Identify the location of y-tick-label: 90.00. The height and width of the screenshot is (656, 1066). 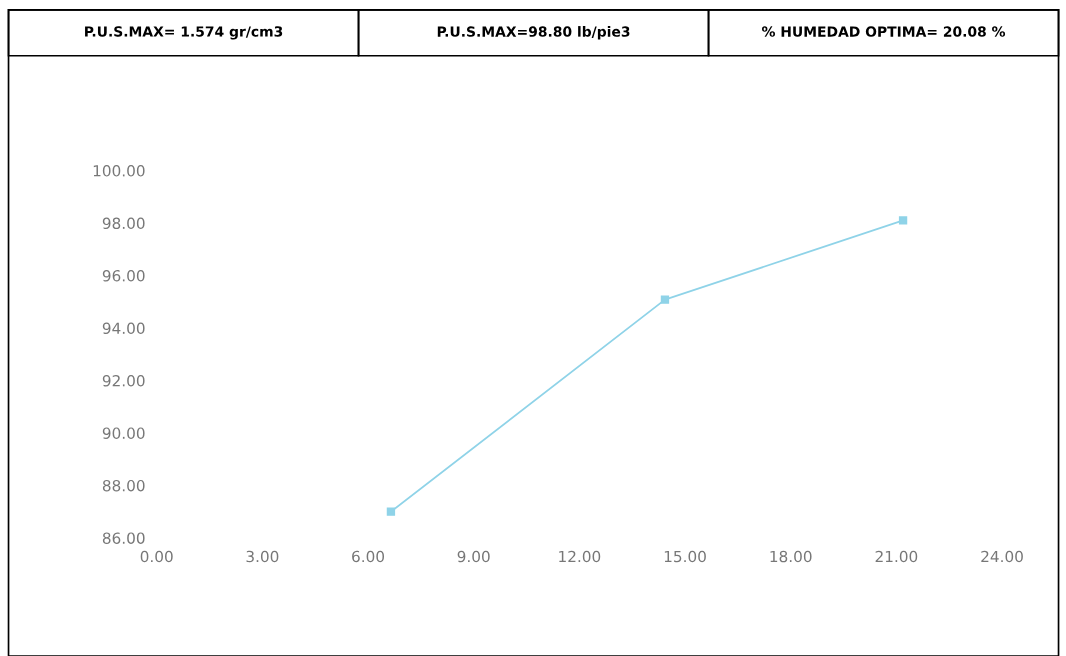
(123, 433).